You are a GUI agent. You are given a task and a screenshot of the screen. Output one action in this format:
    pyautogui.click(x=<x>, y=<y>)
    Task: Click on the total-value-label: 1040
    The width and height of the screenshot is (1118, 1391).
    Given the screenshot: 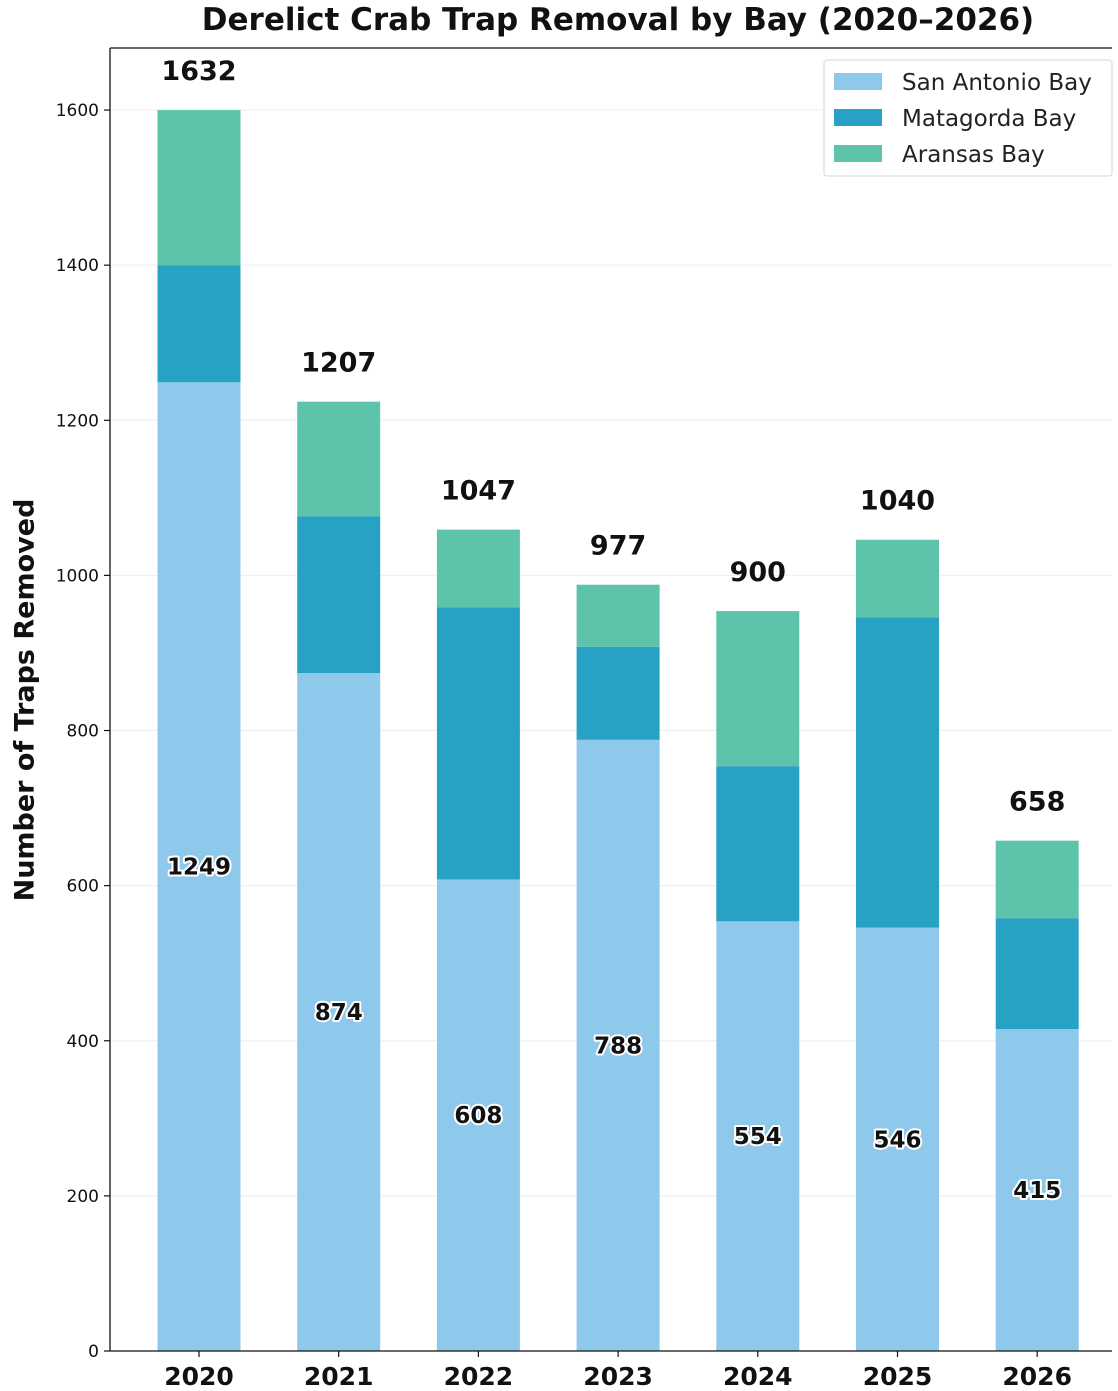 What is the action you would take?
    pyautogui.click(x=897, y=501)
    